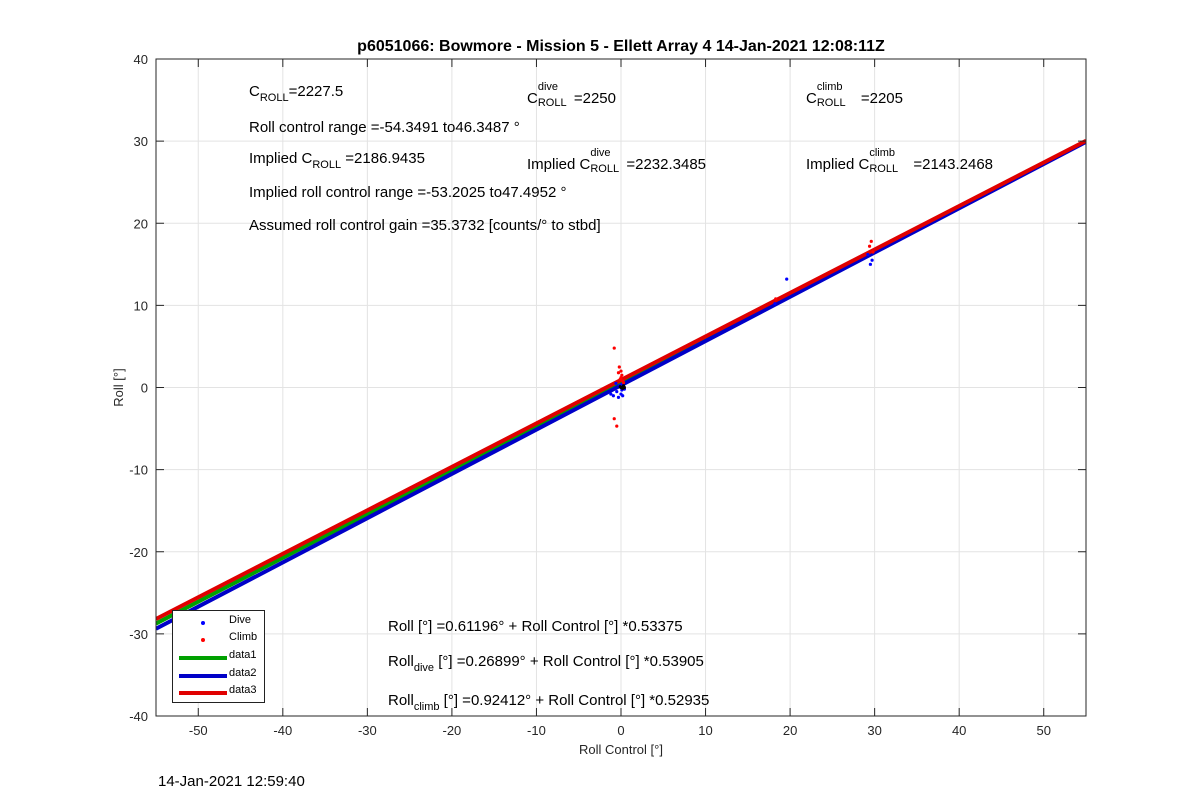 The width and height of the screenshot is (1200, 804). Describe the element at coordinates (138, 634) in the screenshot. I see `y-tick-label: -30` at that location.